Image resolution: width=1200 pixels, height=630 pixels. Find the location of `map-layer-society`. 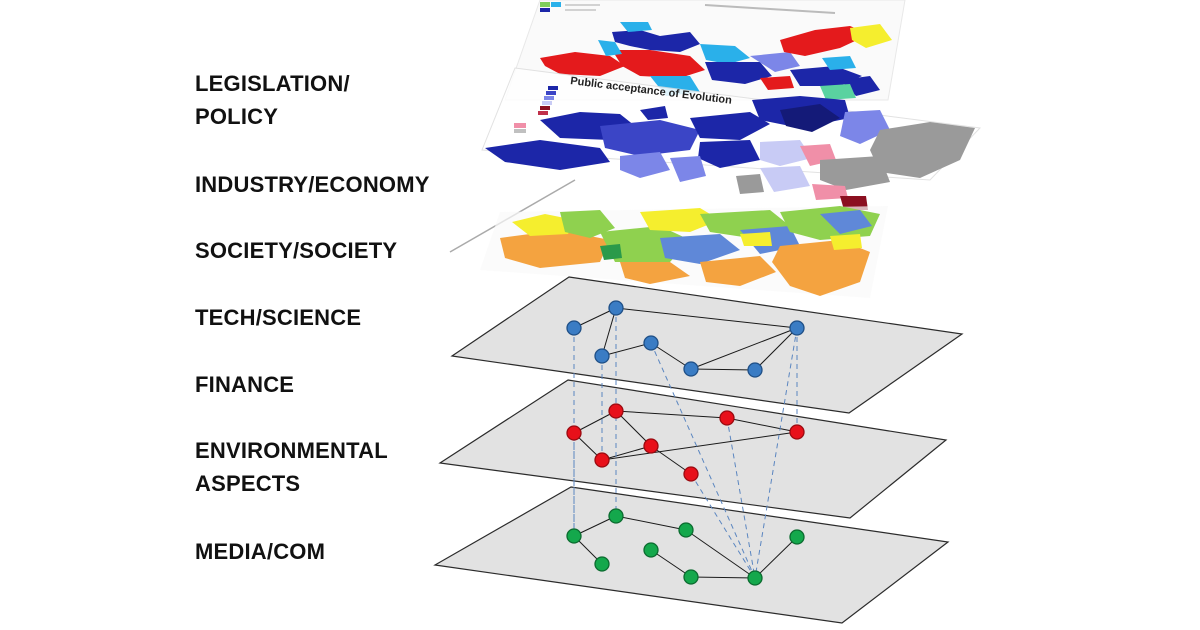

map-layer-society is located at coordinates (684, 252).